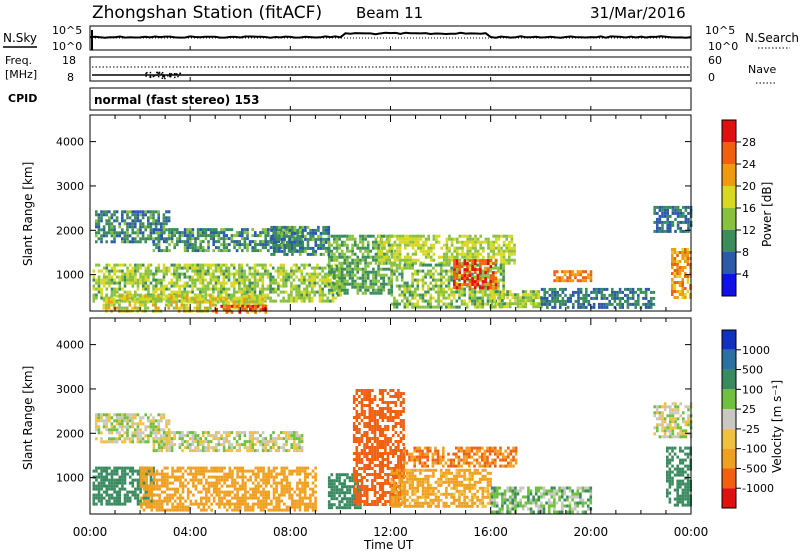 The height and width of the screenshot is (554, 800). What do you see at coordinates (22, 98) in the screenshot?
I see `cpid-label: CPID` at bounding box center [22, 98].